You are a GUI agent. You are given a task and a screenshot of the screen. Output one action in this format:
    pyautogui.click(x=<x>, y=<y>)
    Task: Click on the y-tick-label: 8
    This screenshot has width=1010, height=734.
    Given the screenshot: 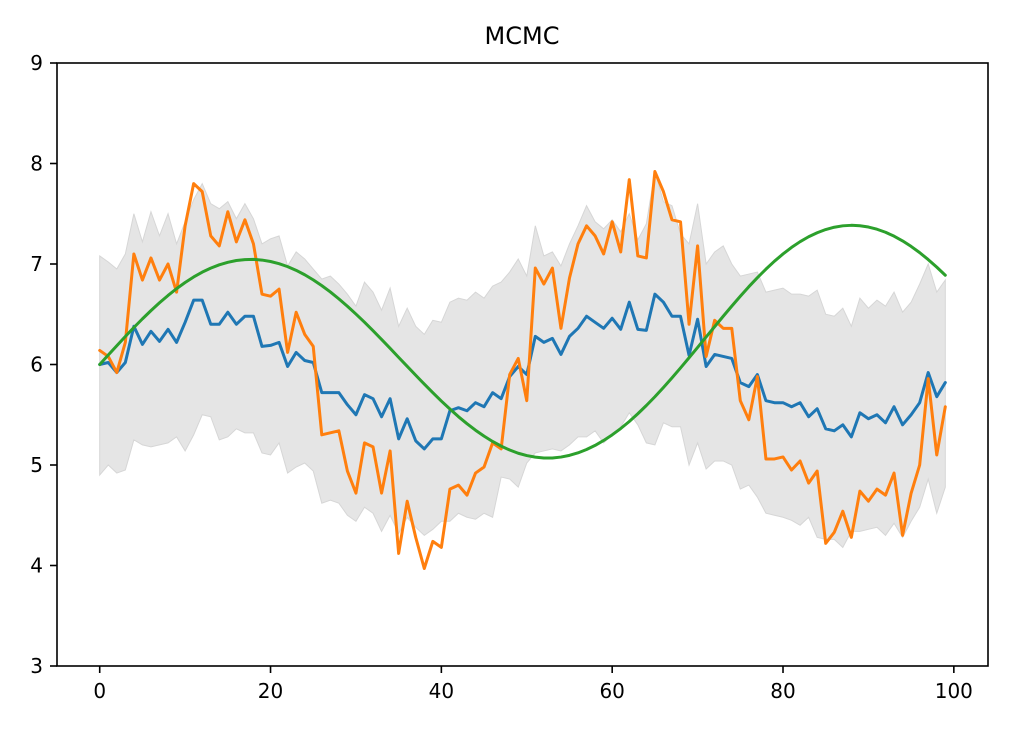 What is the action you would take?
    pyautogui.click(x=36, y=164)
    